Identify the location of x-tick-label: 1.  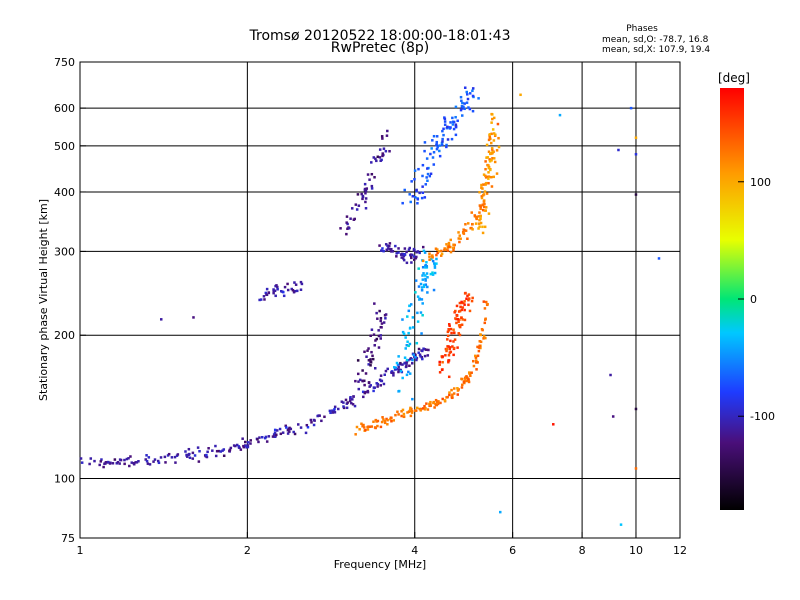
(80, 550).